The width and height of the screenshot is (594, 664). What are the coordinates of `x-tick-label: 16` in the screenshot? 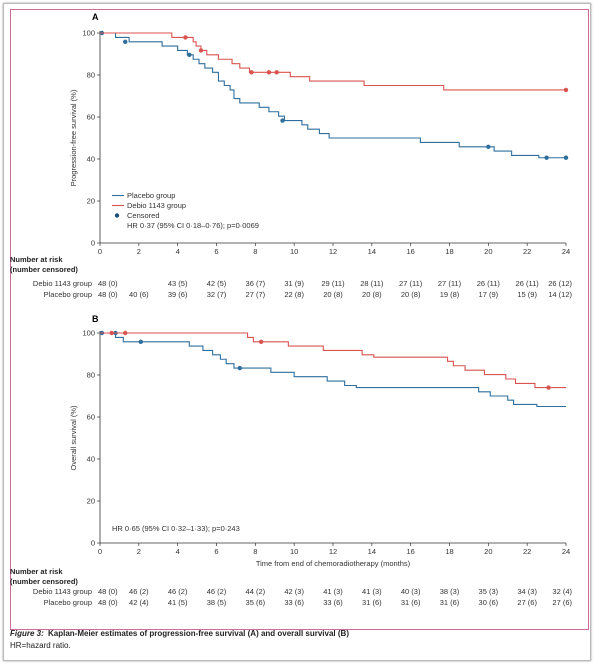 It's located at (410, 251).